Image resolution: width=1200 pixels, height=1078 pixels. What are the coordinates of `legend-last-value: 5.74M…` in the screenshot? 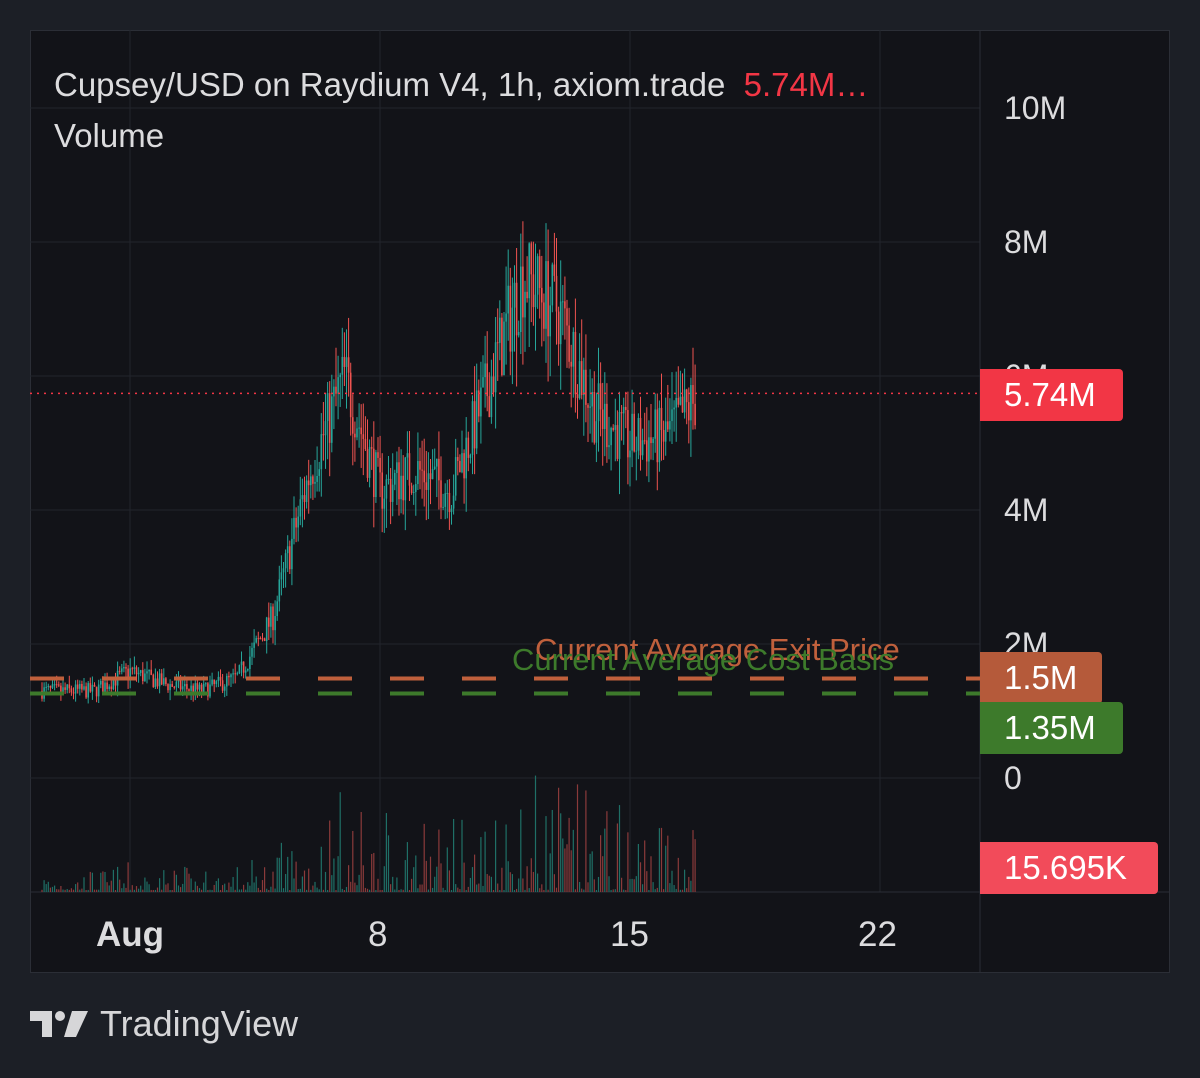 It's located at (806, 84).